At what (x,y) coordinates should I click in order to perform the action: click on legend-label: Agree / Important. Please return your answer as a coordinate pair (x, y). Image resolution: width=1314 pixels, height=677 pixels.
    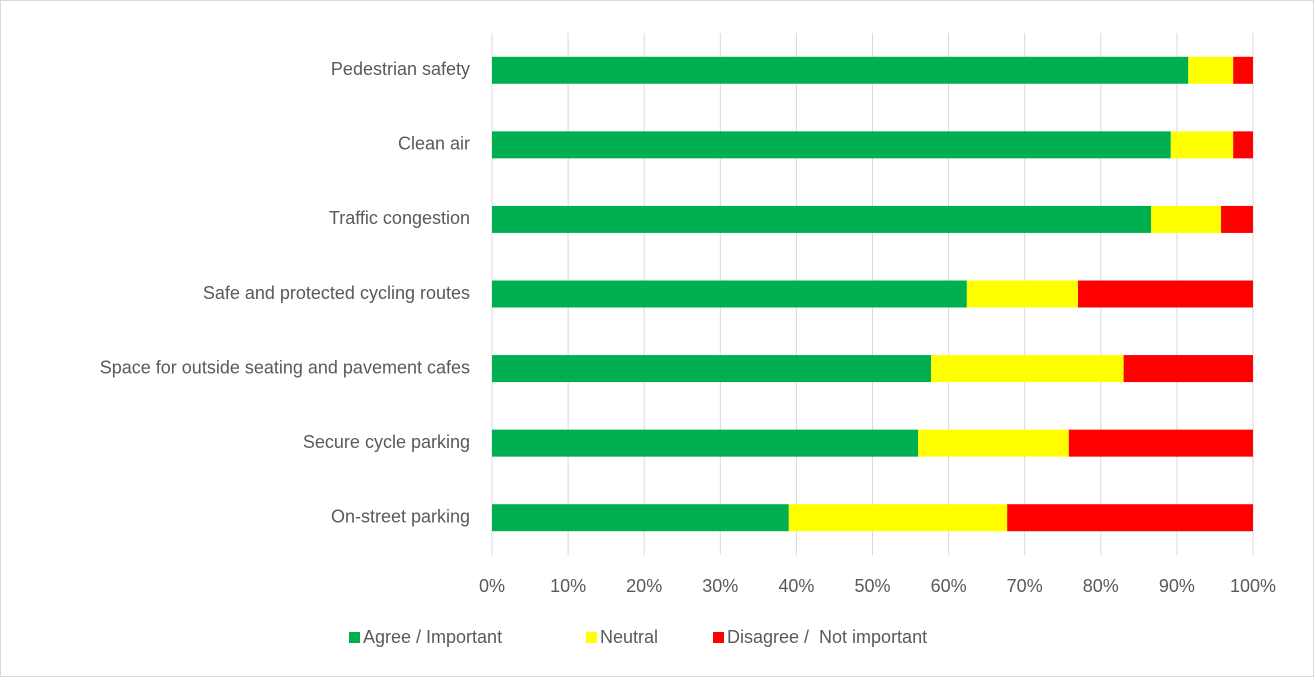
    Looking at the image, I should click on (432, 637).